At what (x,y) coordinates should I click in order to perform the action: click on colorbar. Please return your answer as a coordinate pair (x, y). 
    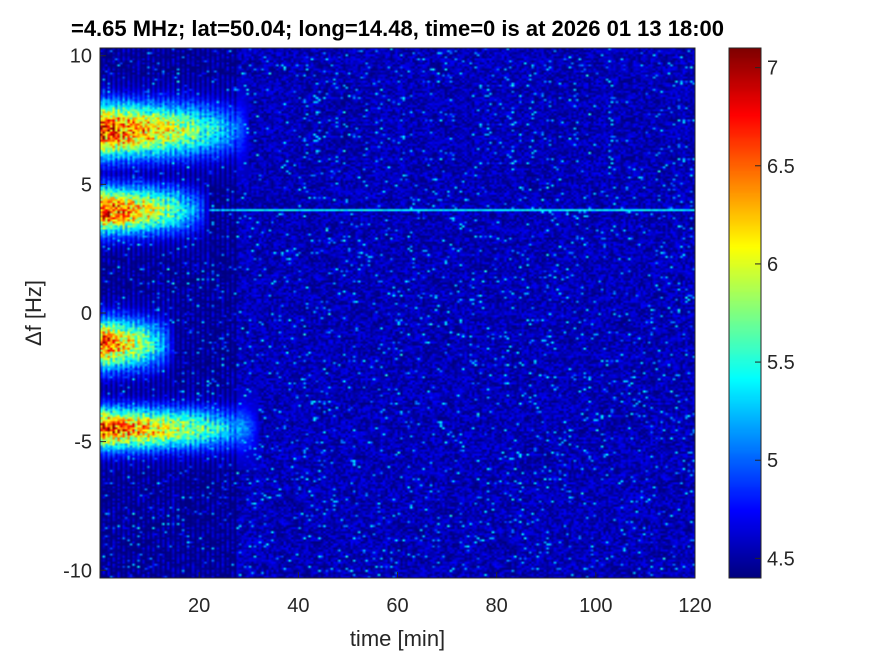
    Looking at the image, I should click on (745, 313).